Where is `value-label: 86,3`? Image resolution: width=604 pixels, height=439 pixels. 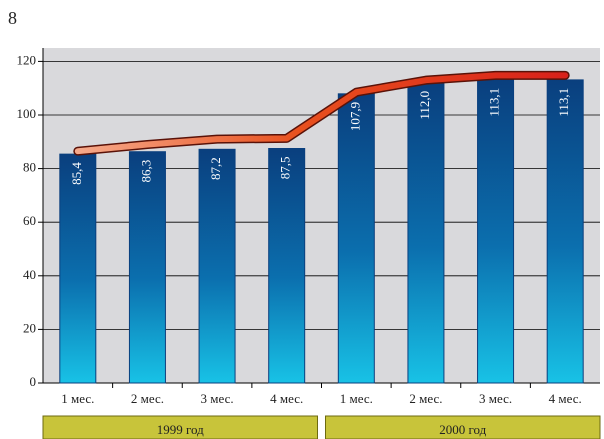 value-label: 86,3 is located at coordinates (145, 171).